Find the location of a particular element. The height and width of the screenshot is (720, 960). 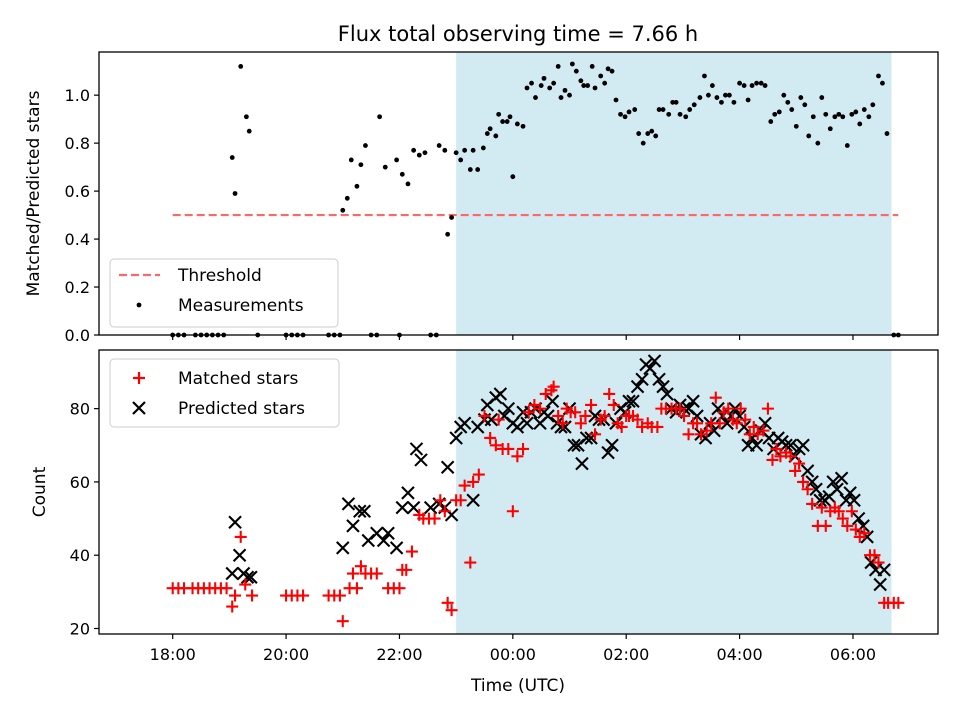

count-legend-box is located at coordinates (224, 393).